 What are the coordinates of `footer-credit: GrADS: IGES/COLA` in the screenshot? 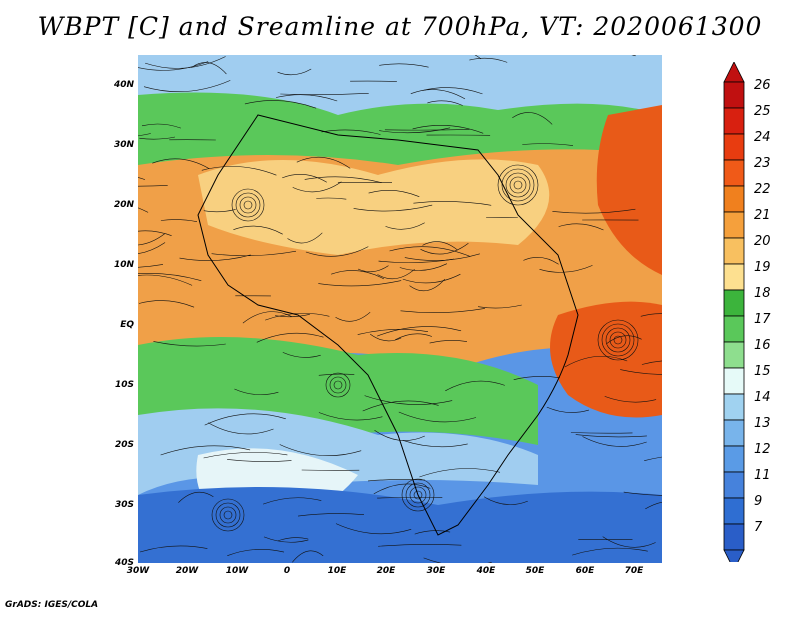 It's located at (52, 605).